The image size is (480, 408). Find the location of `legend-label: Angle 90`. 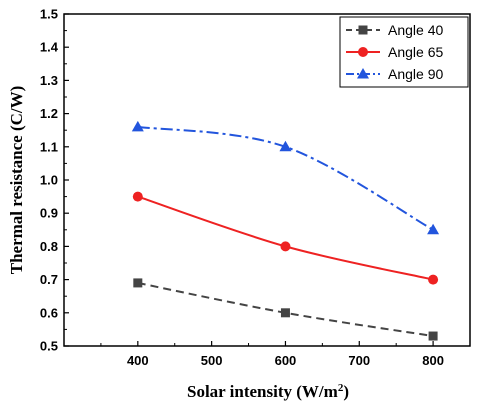

legend-label: Angle 90 is located at coordinates (415, 74).